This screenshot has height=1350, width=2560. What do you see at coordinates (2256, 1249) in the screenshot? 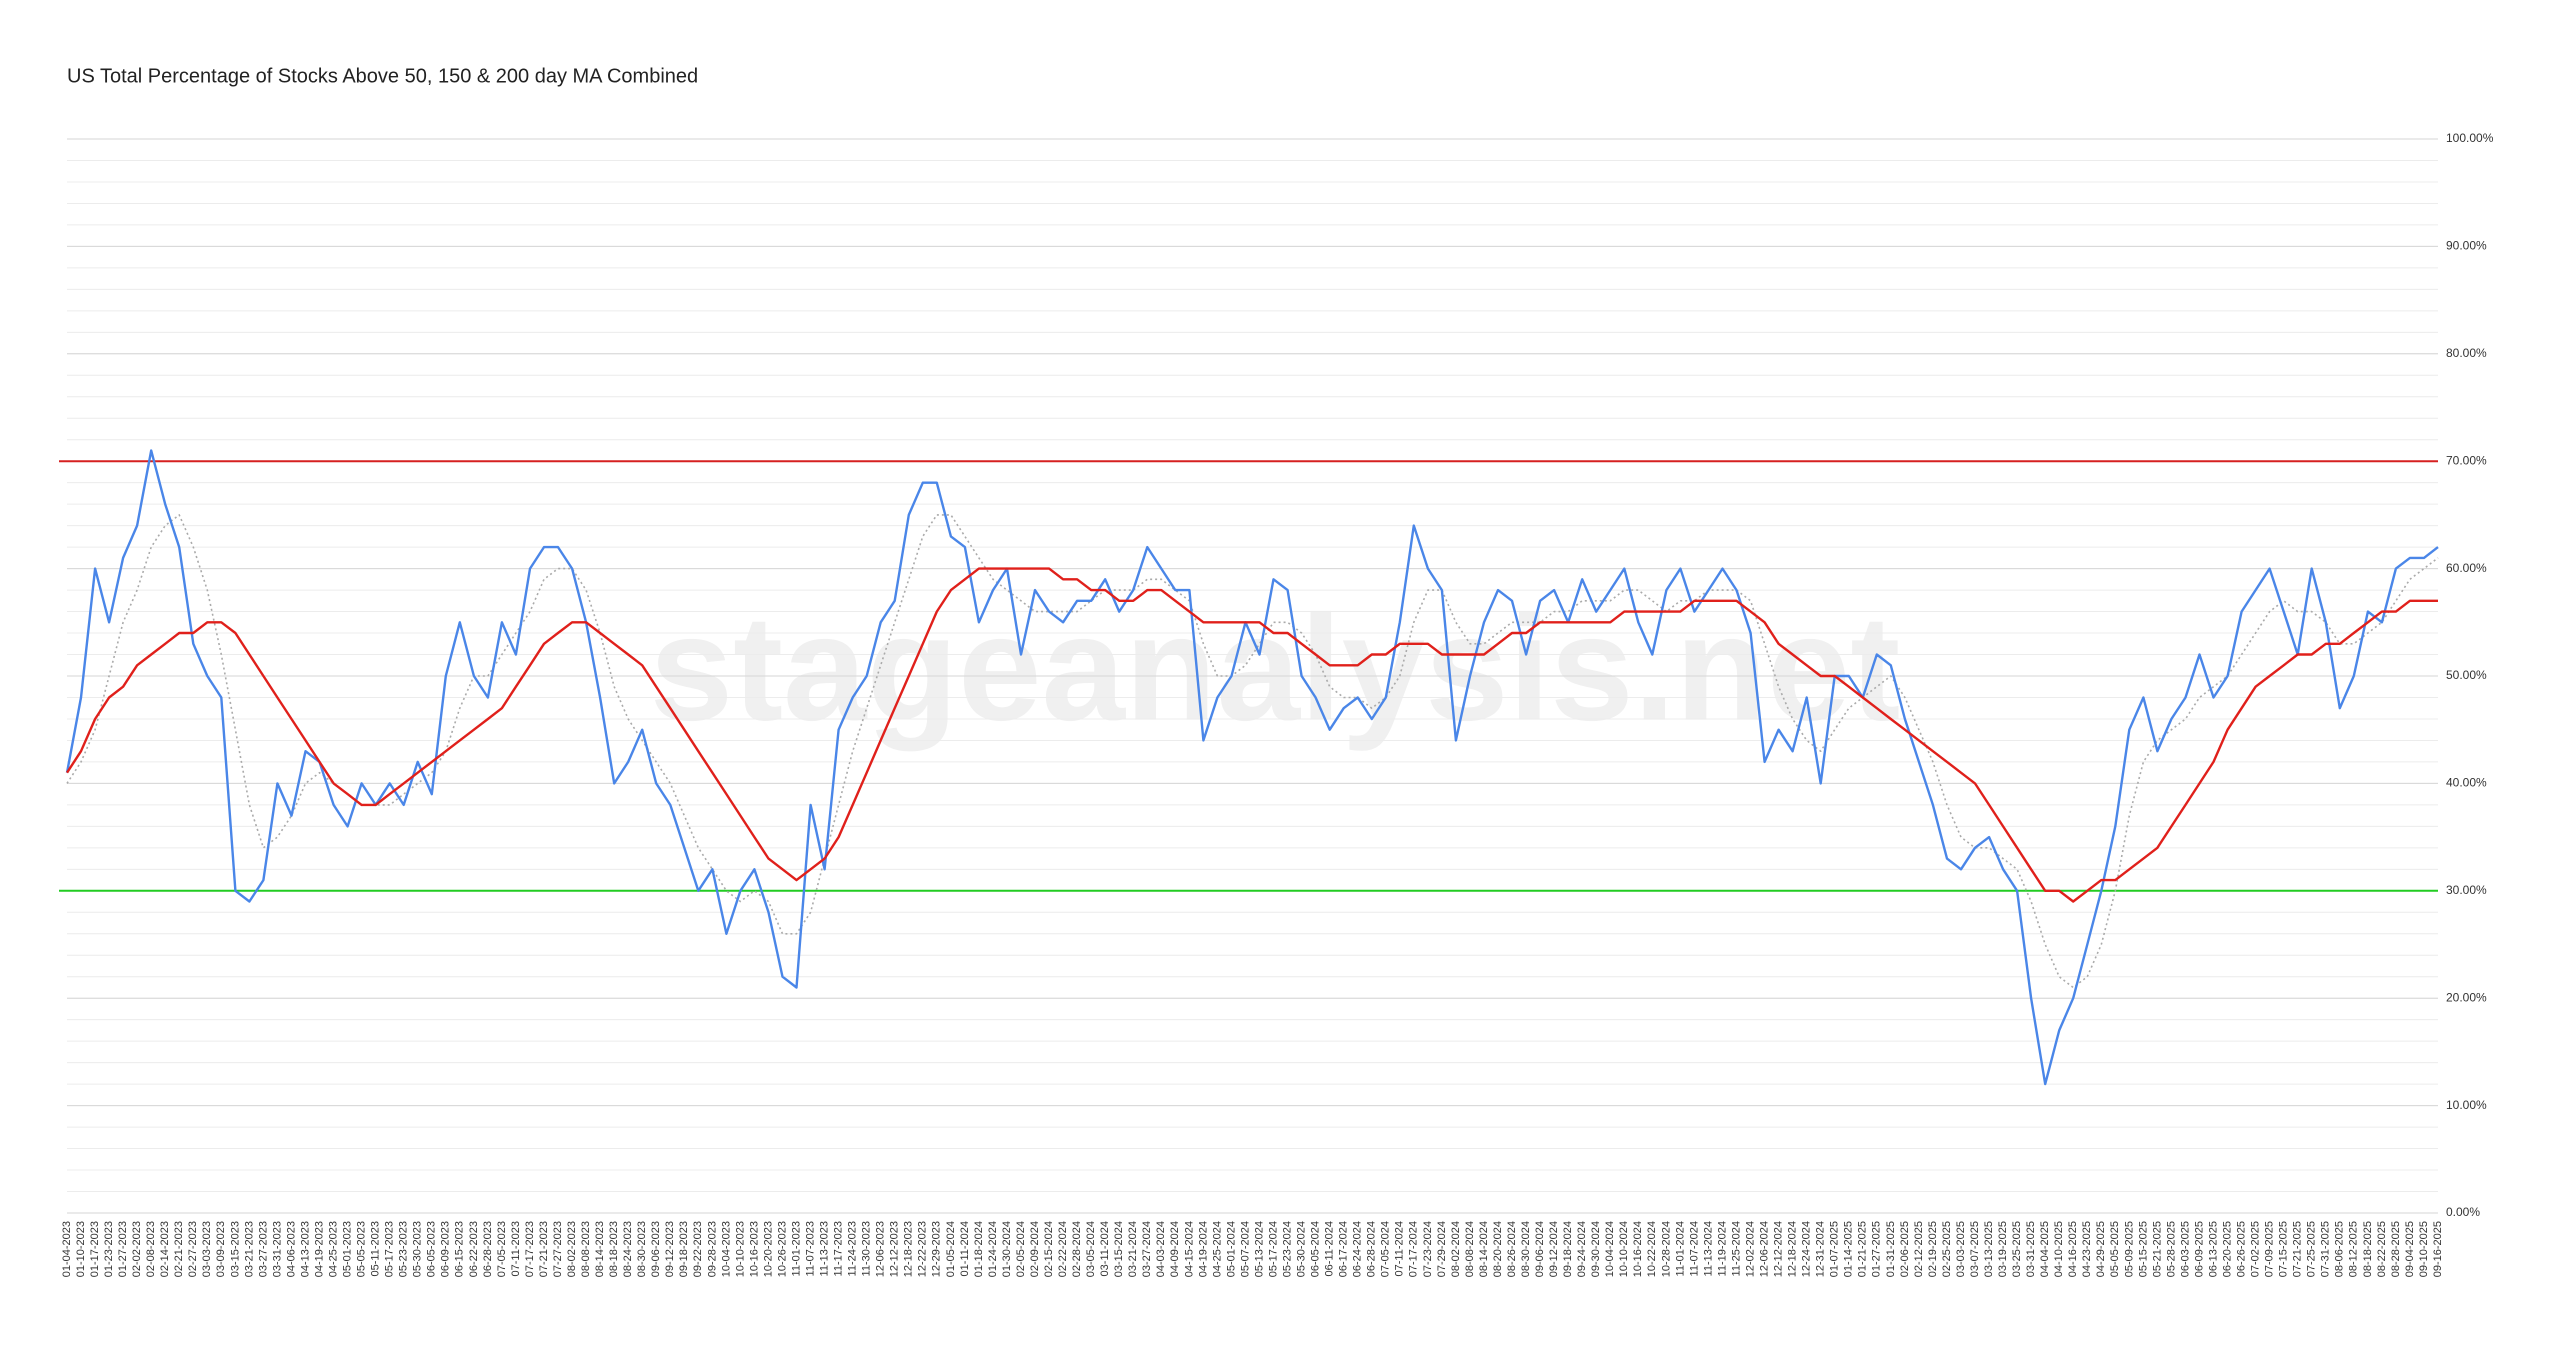
I see `x-tick-label: 07-02-2025` at bounding box center [2256, 1249].